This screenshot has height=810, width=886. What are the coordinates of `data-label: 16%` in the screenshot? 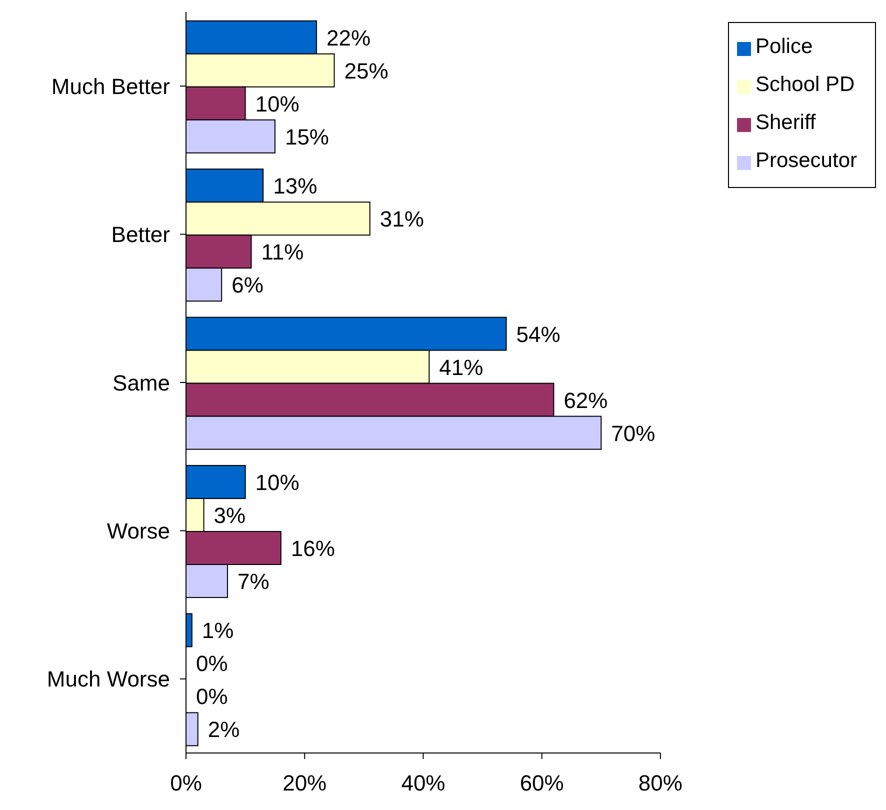 It's located at (312, 548).